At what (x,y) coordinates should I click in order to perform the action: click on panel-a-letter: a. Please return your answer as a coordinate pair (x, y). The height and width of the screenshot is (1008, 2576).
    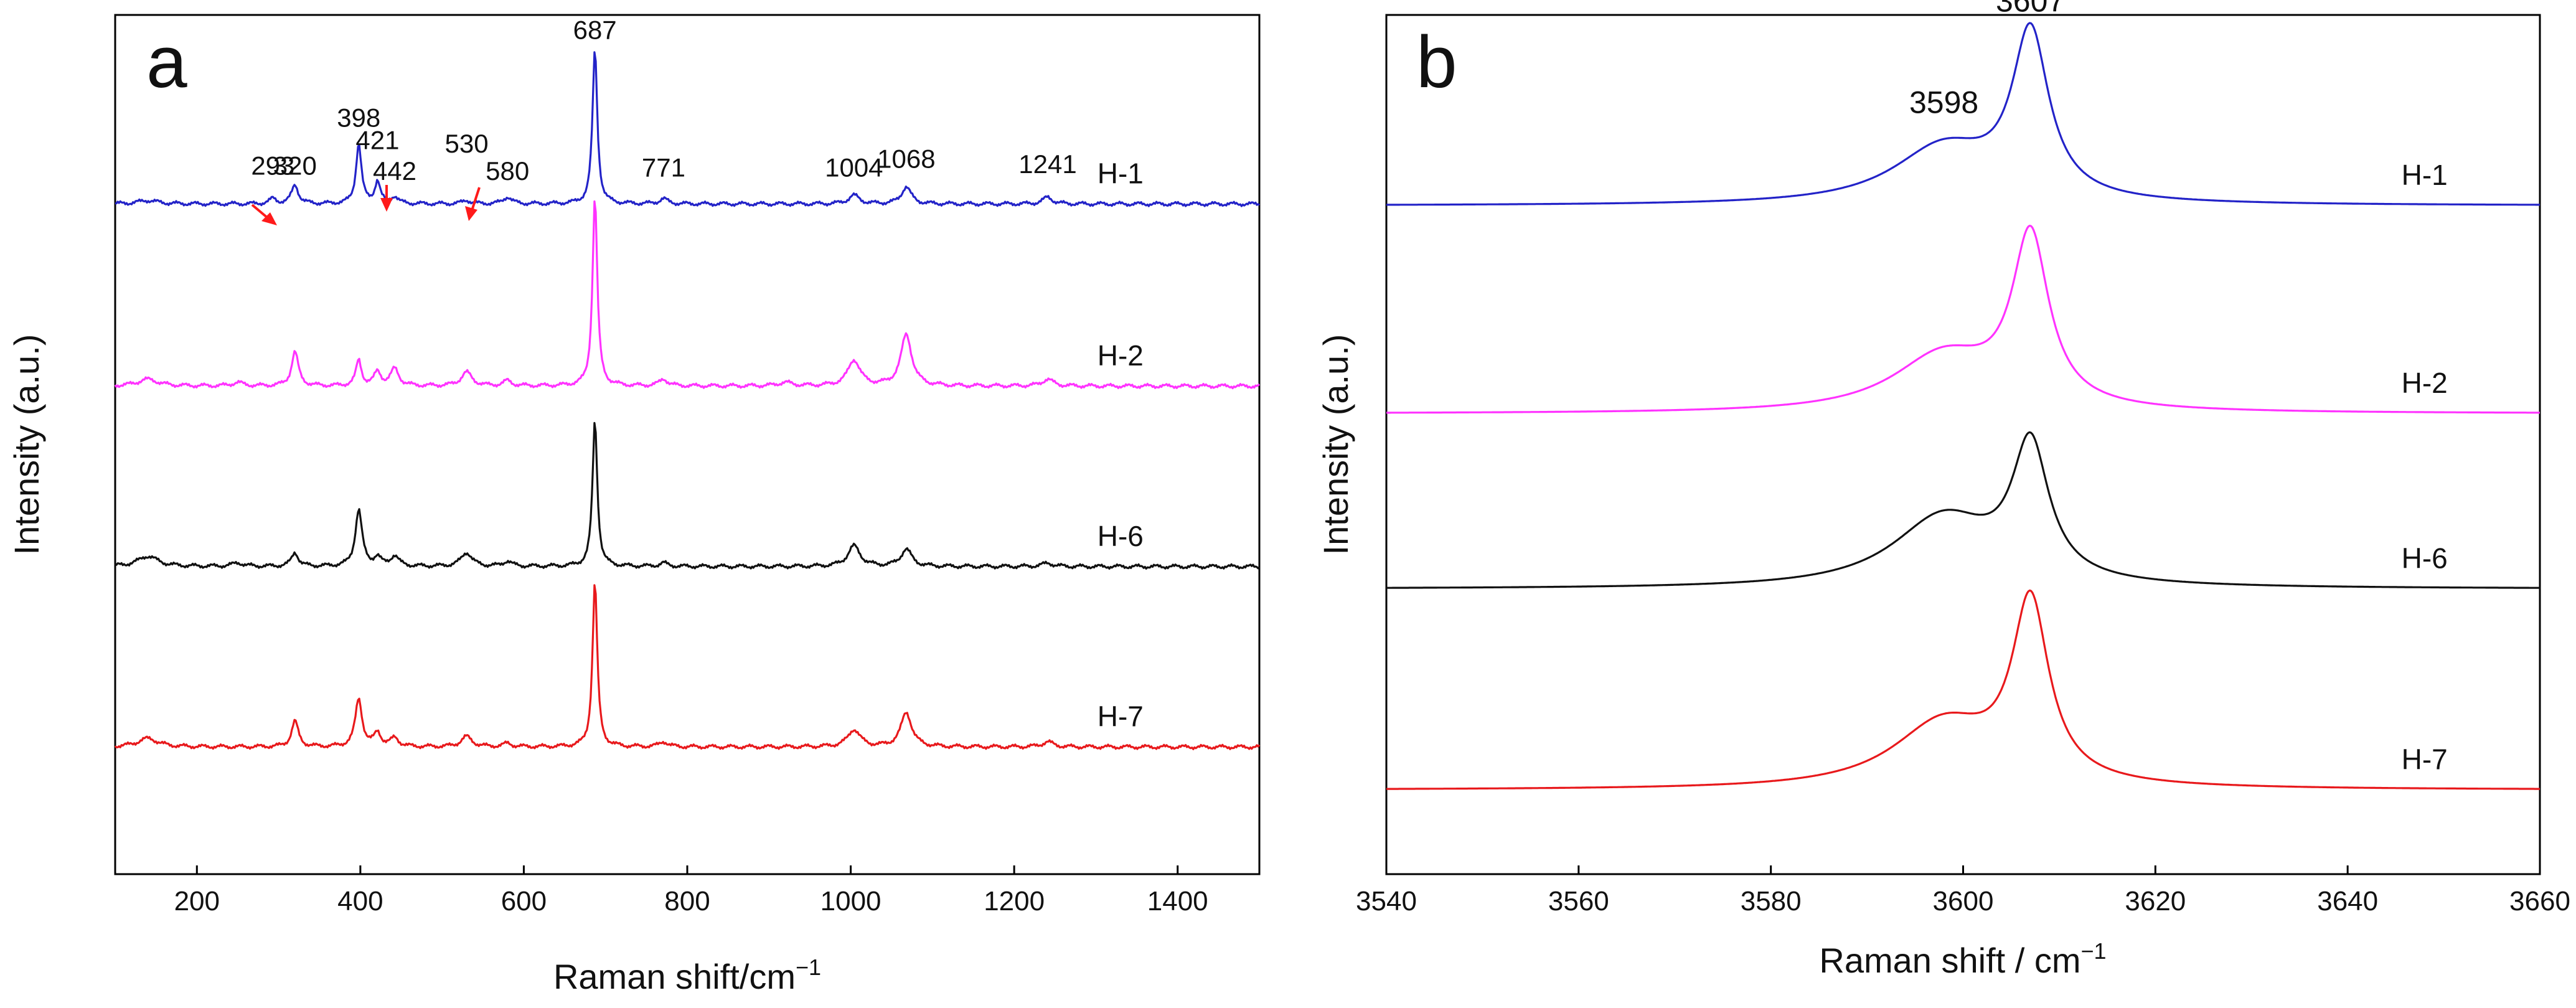
    Looking at the image, I should click on (166, 62).